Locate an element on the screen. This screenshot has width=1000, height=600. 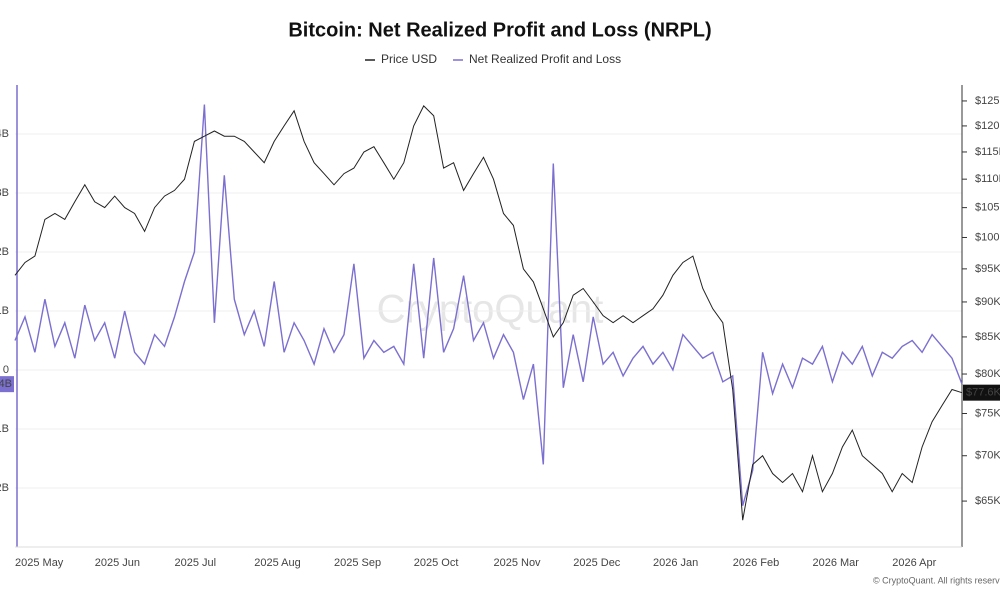
x-tick-label: 2025 May is located at coordinates (39, 563).